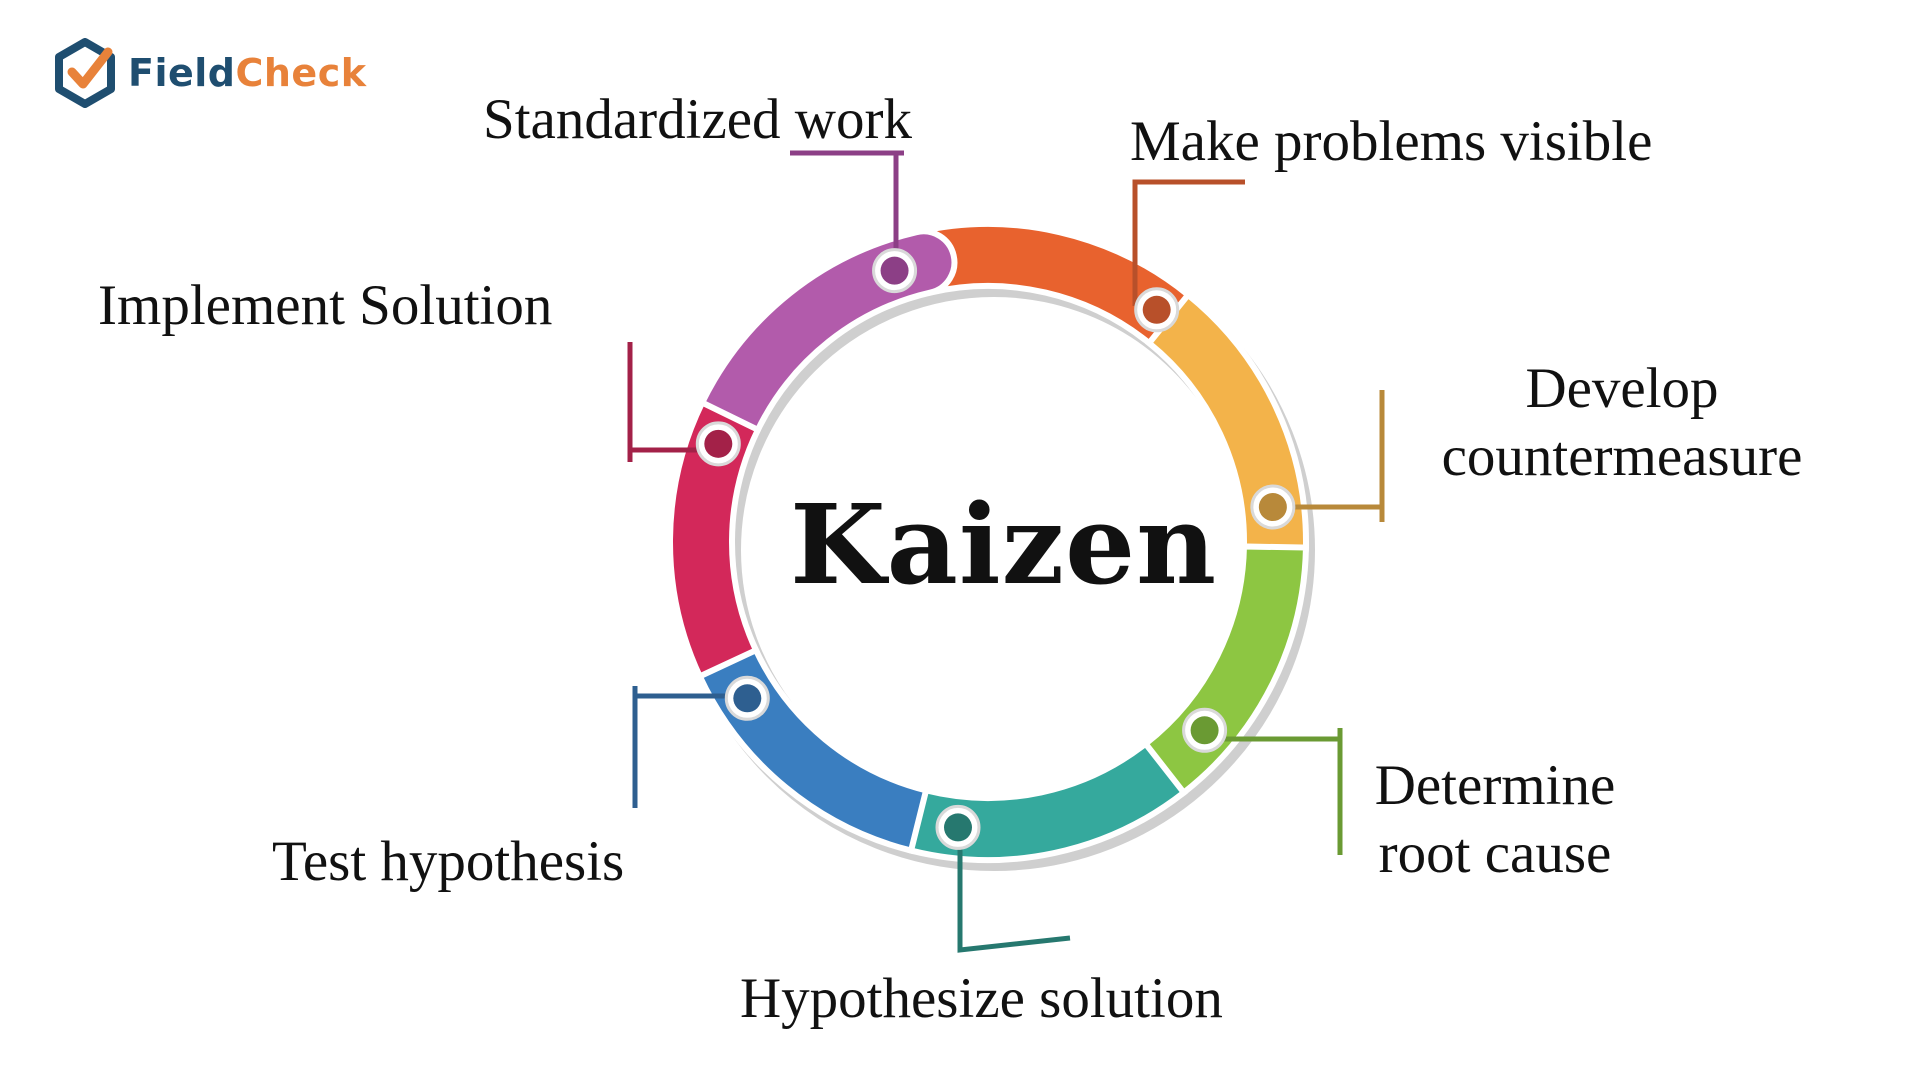 This screenshot has height=1080, width=1920. I want to click on logo-wordmark: FieldCheck, so click(247, 73).